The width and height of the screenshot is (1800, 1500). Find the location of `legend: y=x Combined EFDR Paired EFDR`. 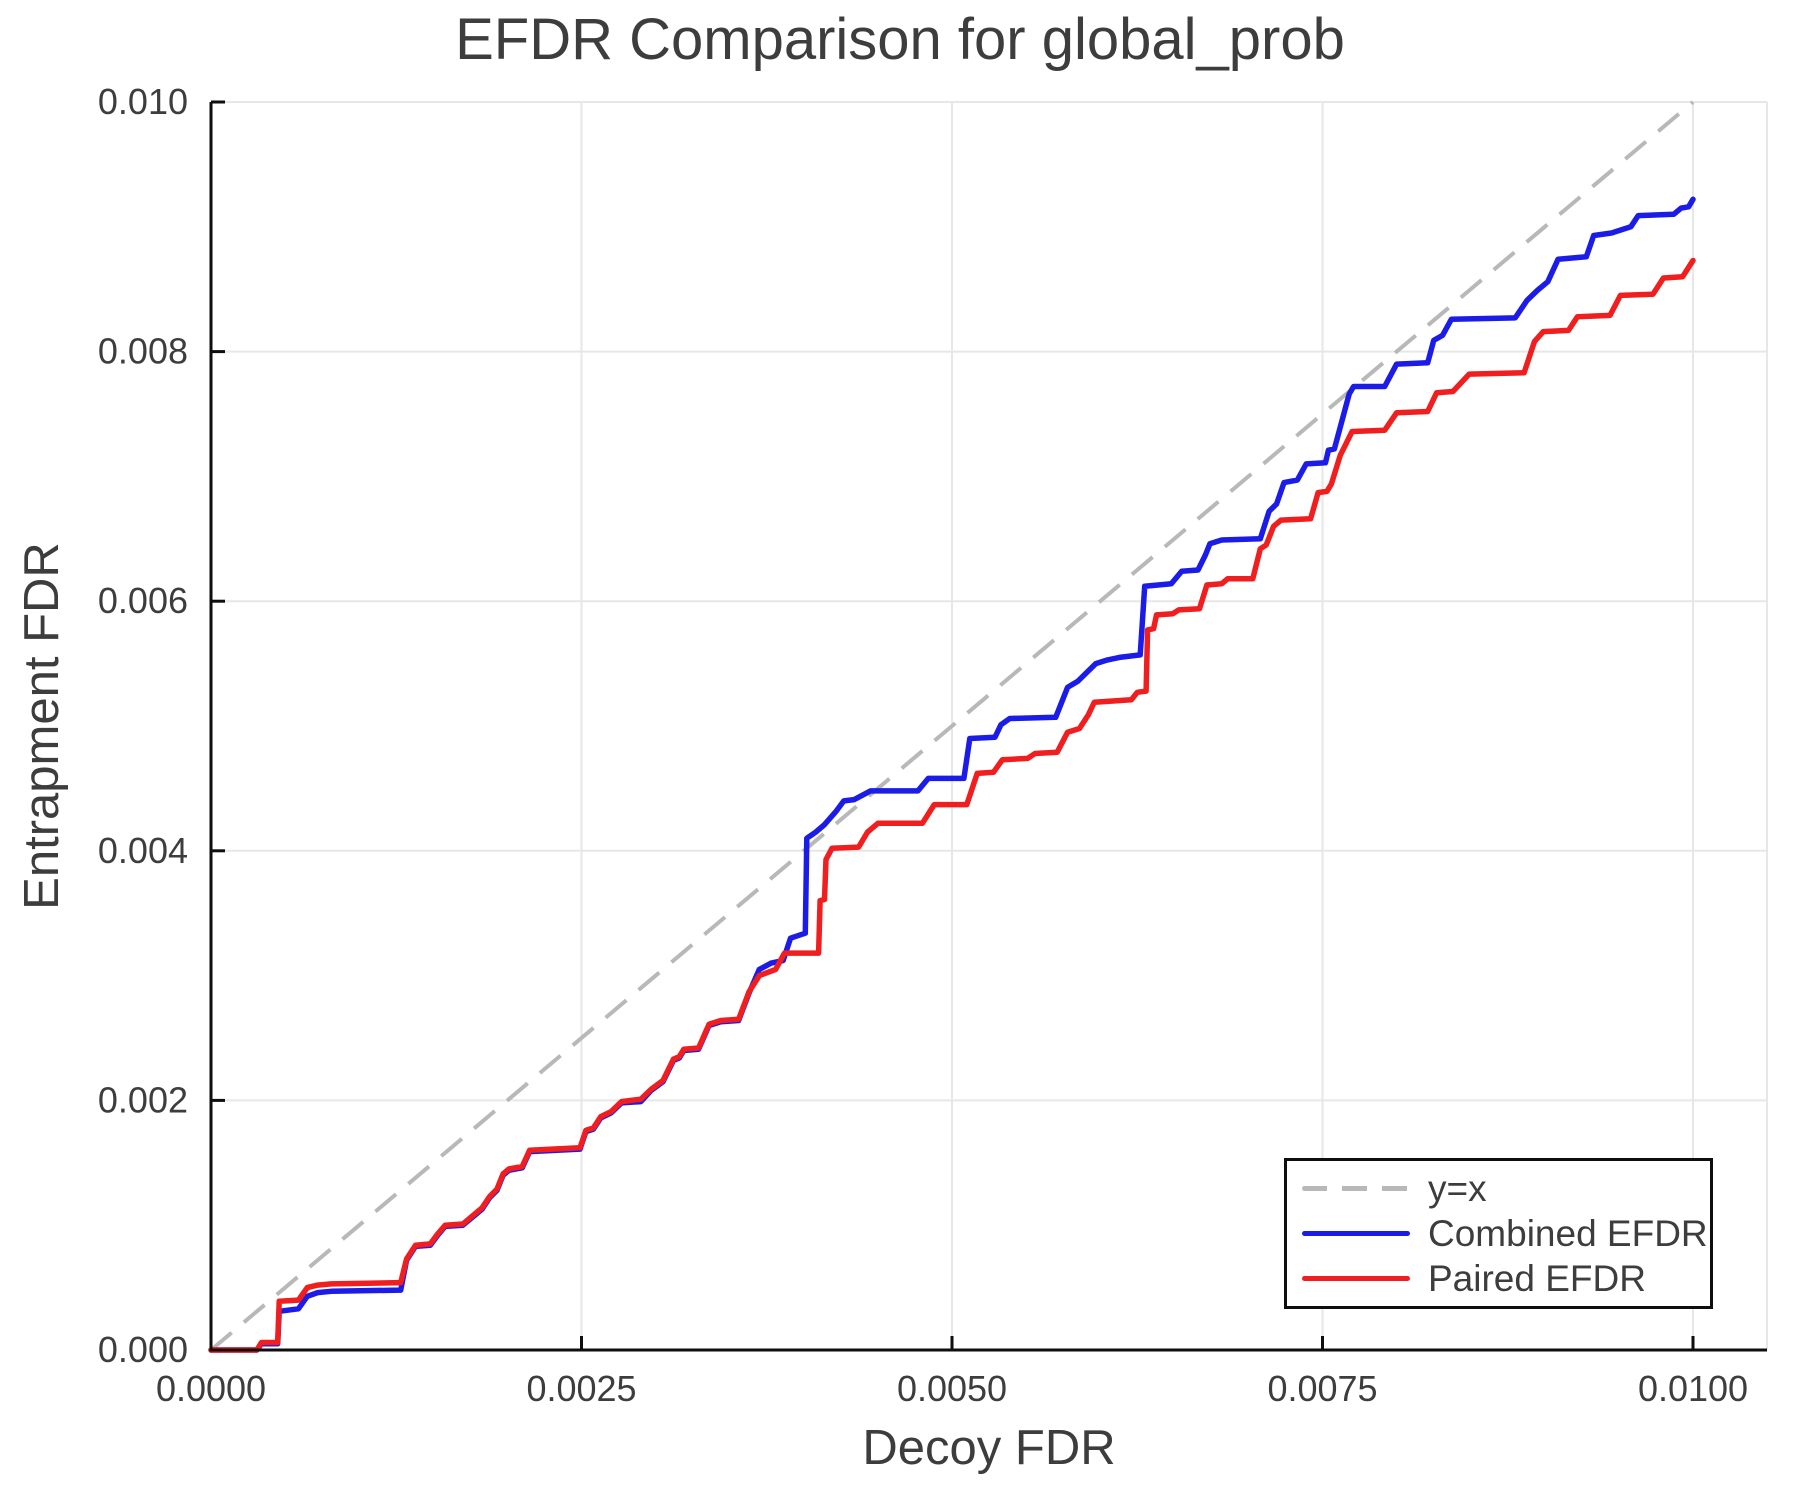

legend: y=x Combined EFDR Paired EFDR is located at coordinates (1498, 1233).